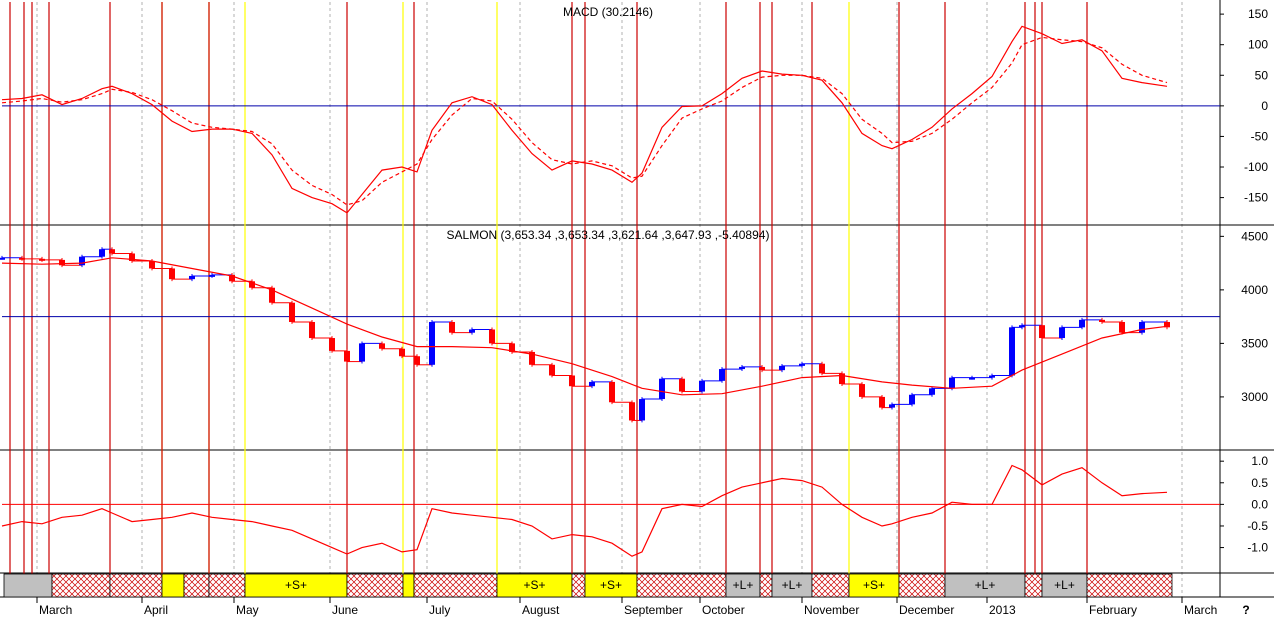 This screenshot has width=1274, height=622. What do you see at coordinates (1264, 106) in the screenshot?
I see `macd-ytick-label: 0` at bounding box center [1264, 106].